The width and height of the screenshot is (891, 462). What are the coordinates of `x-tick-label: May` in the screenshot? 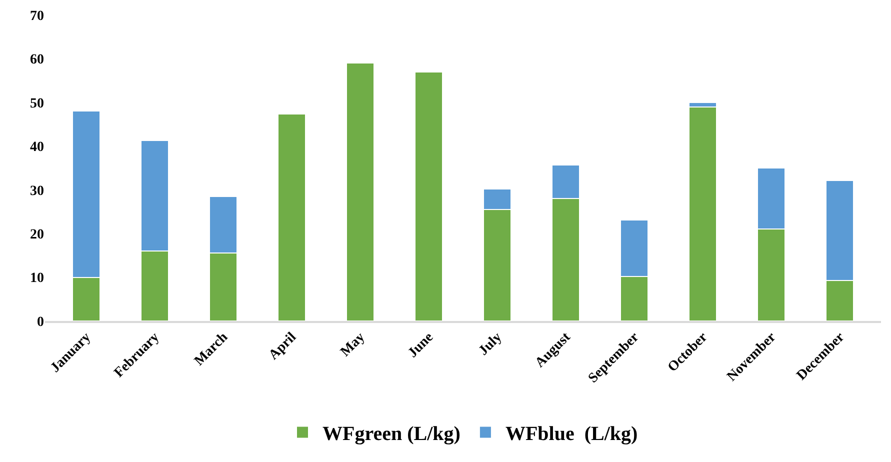 It's located at (353, 345).